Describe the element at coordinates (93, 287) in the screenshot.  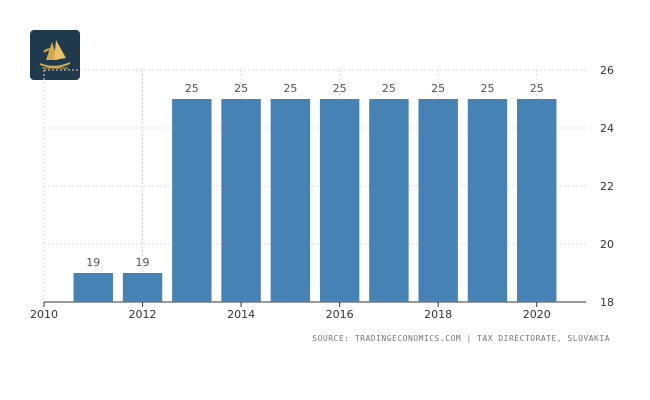
I see `bar-2011` at that location.